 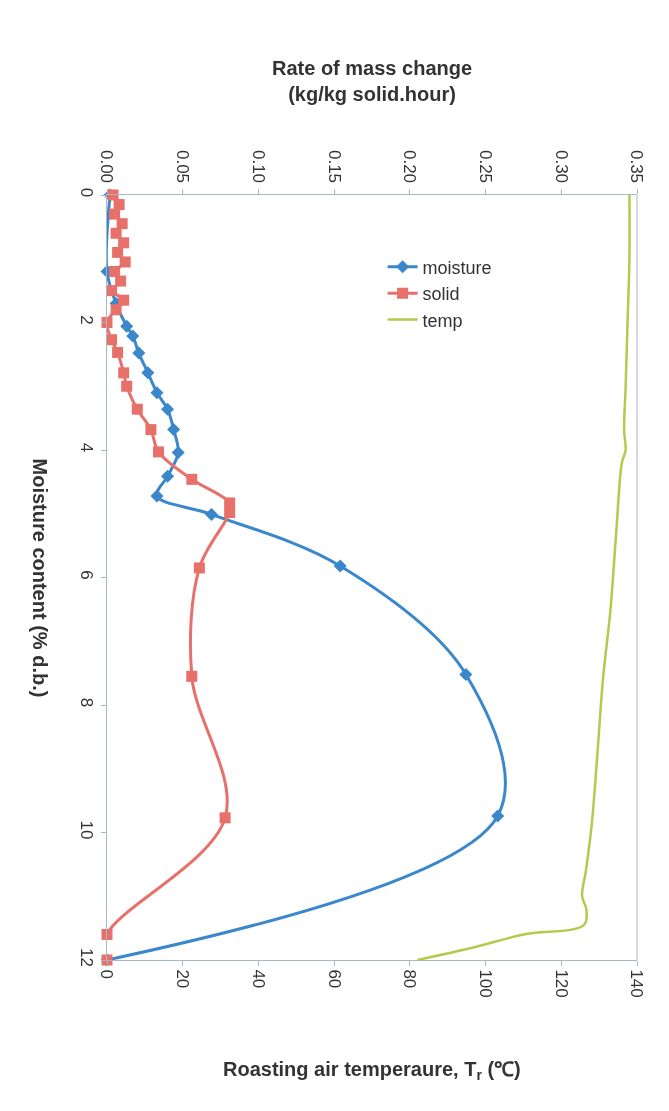 I want to click on y-axis-title: Moisture content (% d.b.), so click(x=39, y=578).